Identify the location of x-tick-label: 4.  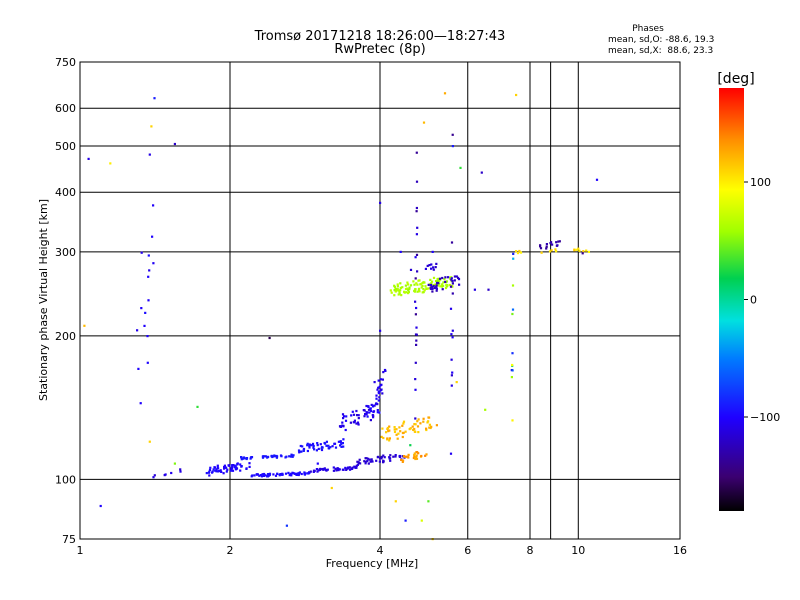
(380, 550).